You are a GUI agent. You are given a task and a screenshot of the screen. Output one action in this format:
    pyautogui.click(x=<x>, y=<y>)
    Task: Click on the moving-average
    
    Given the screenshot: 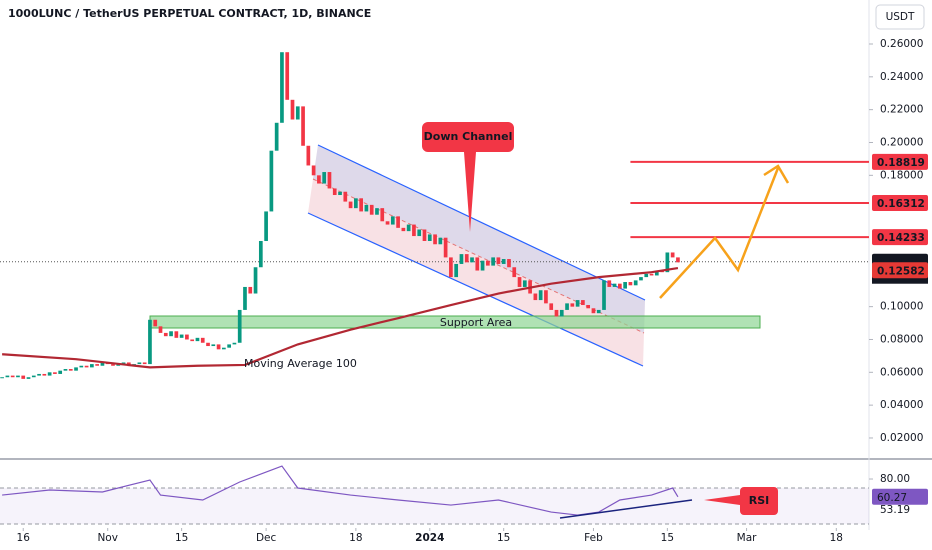 What is the action you would take?
    pyautogui.click(x=340, y=317)
    